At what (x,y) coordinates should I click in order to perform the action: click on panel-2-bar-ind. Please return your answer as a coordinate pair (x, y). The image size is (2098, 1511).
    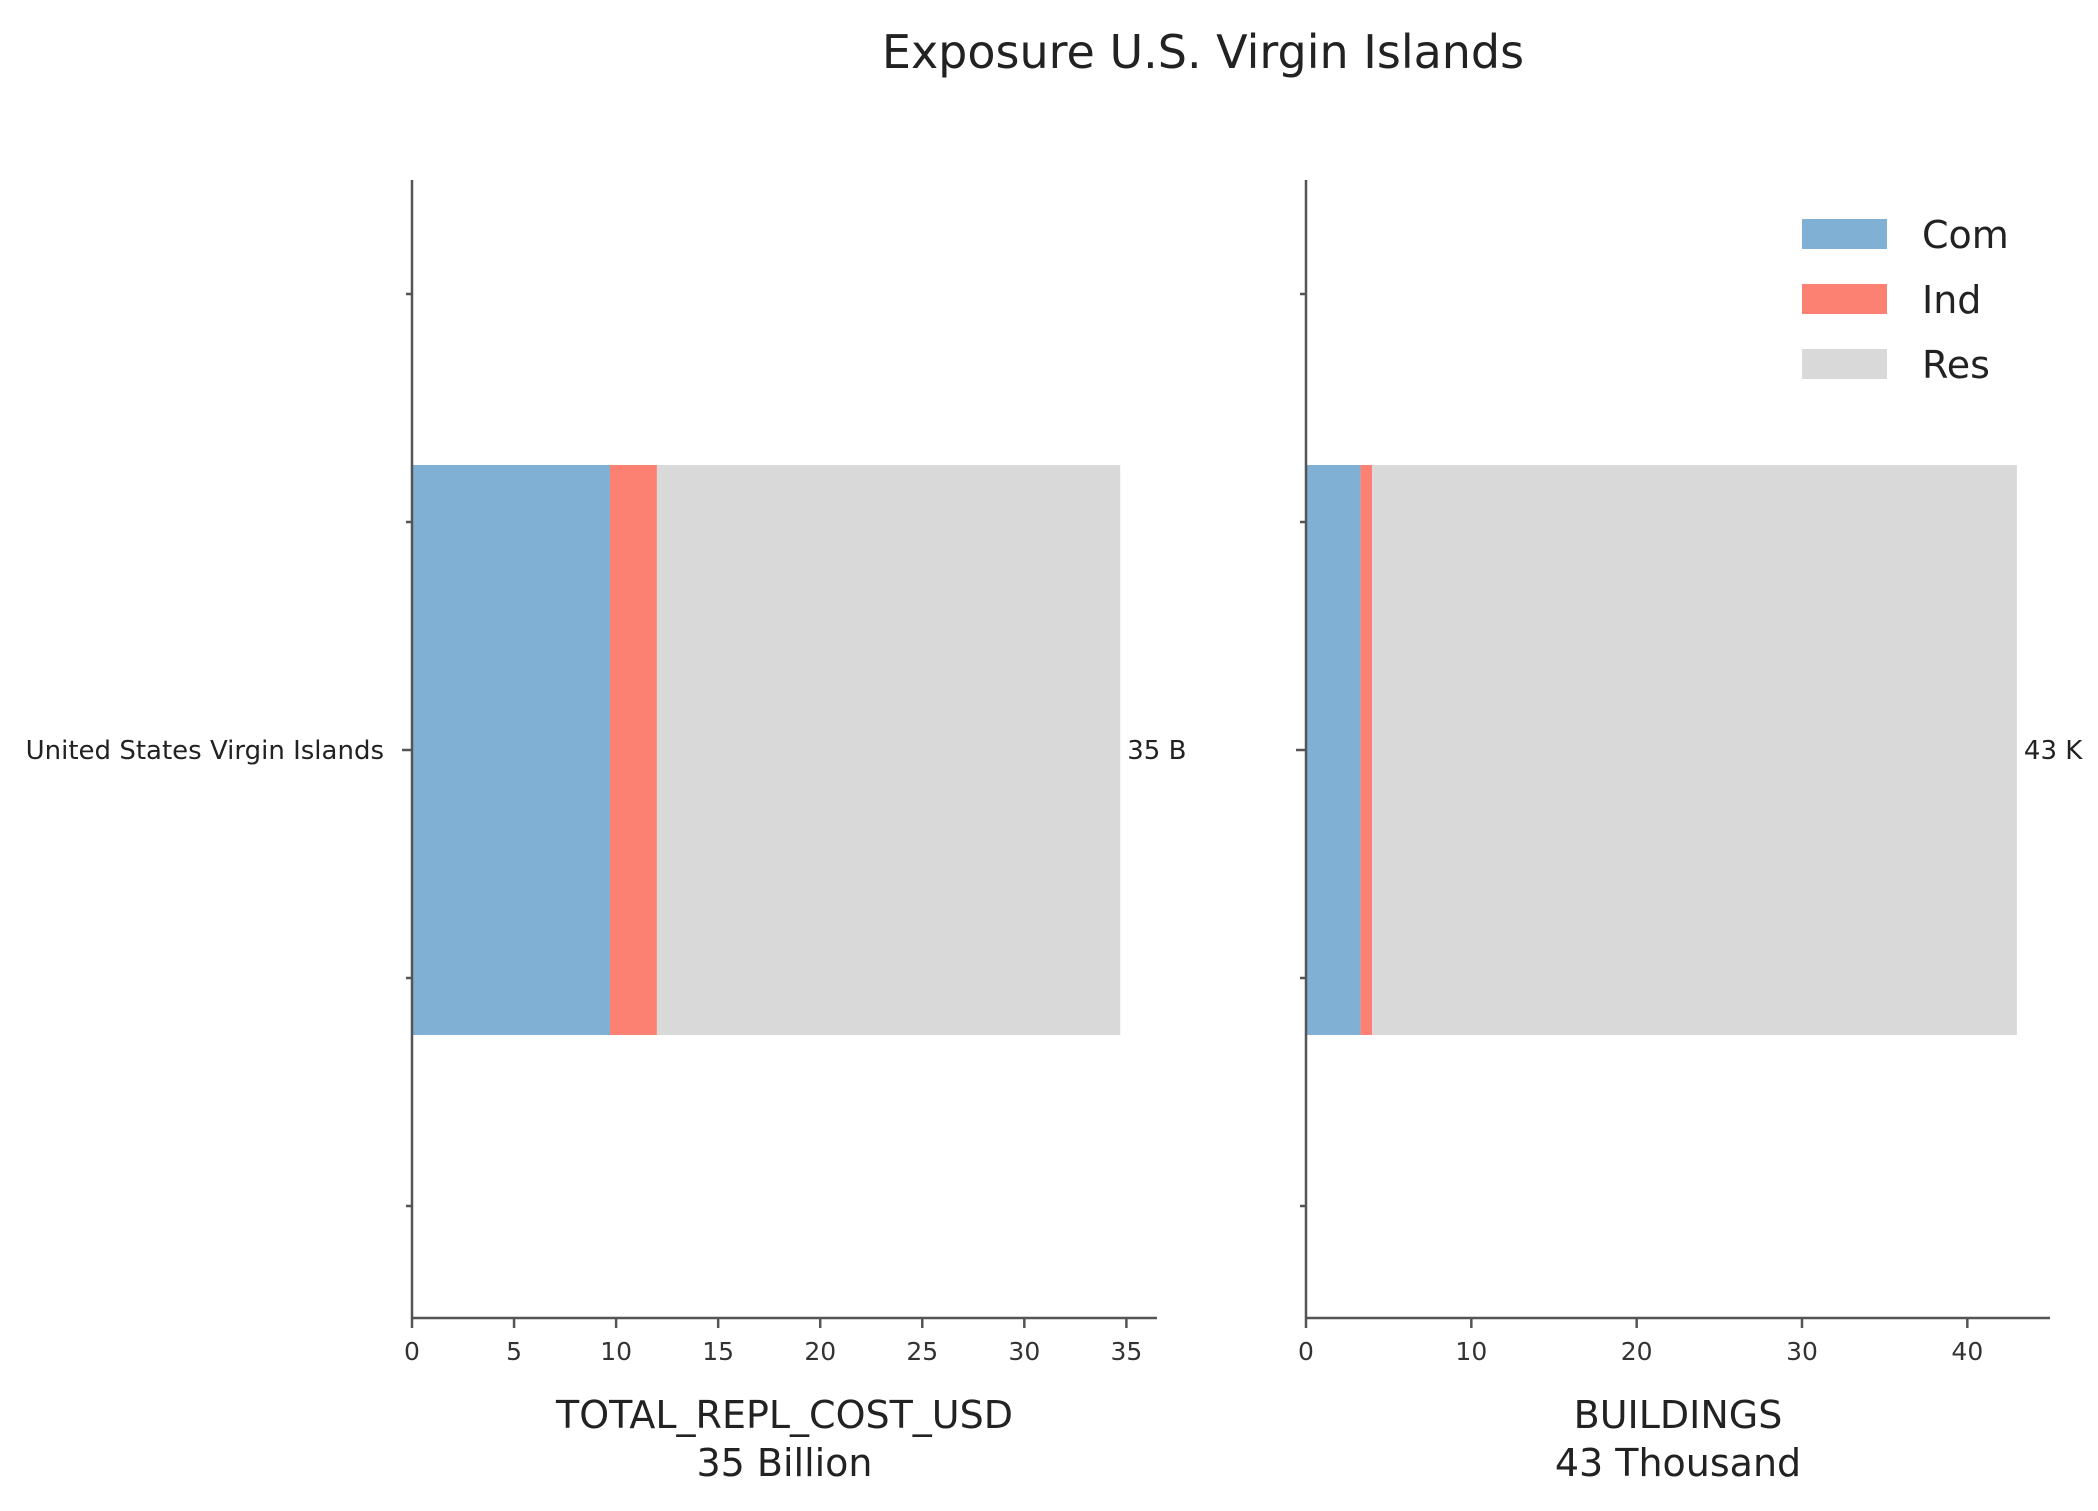
    Looking at the image, I should click on (1366, 750).